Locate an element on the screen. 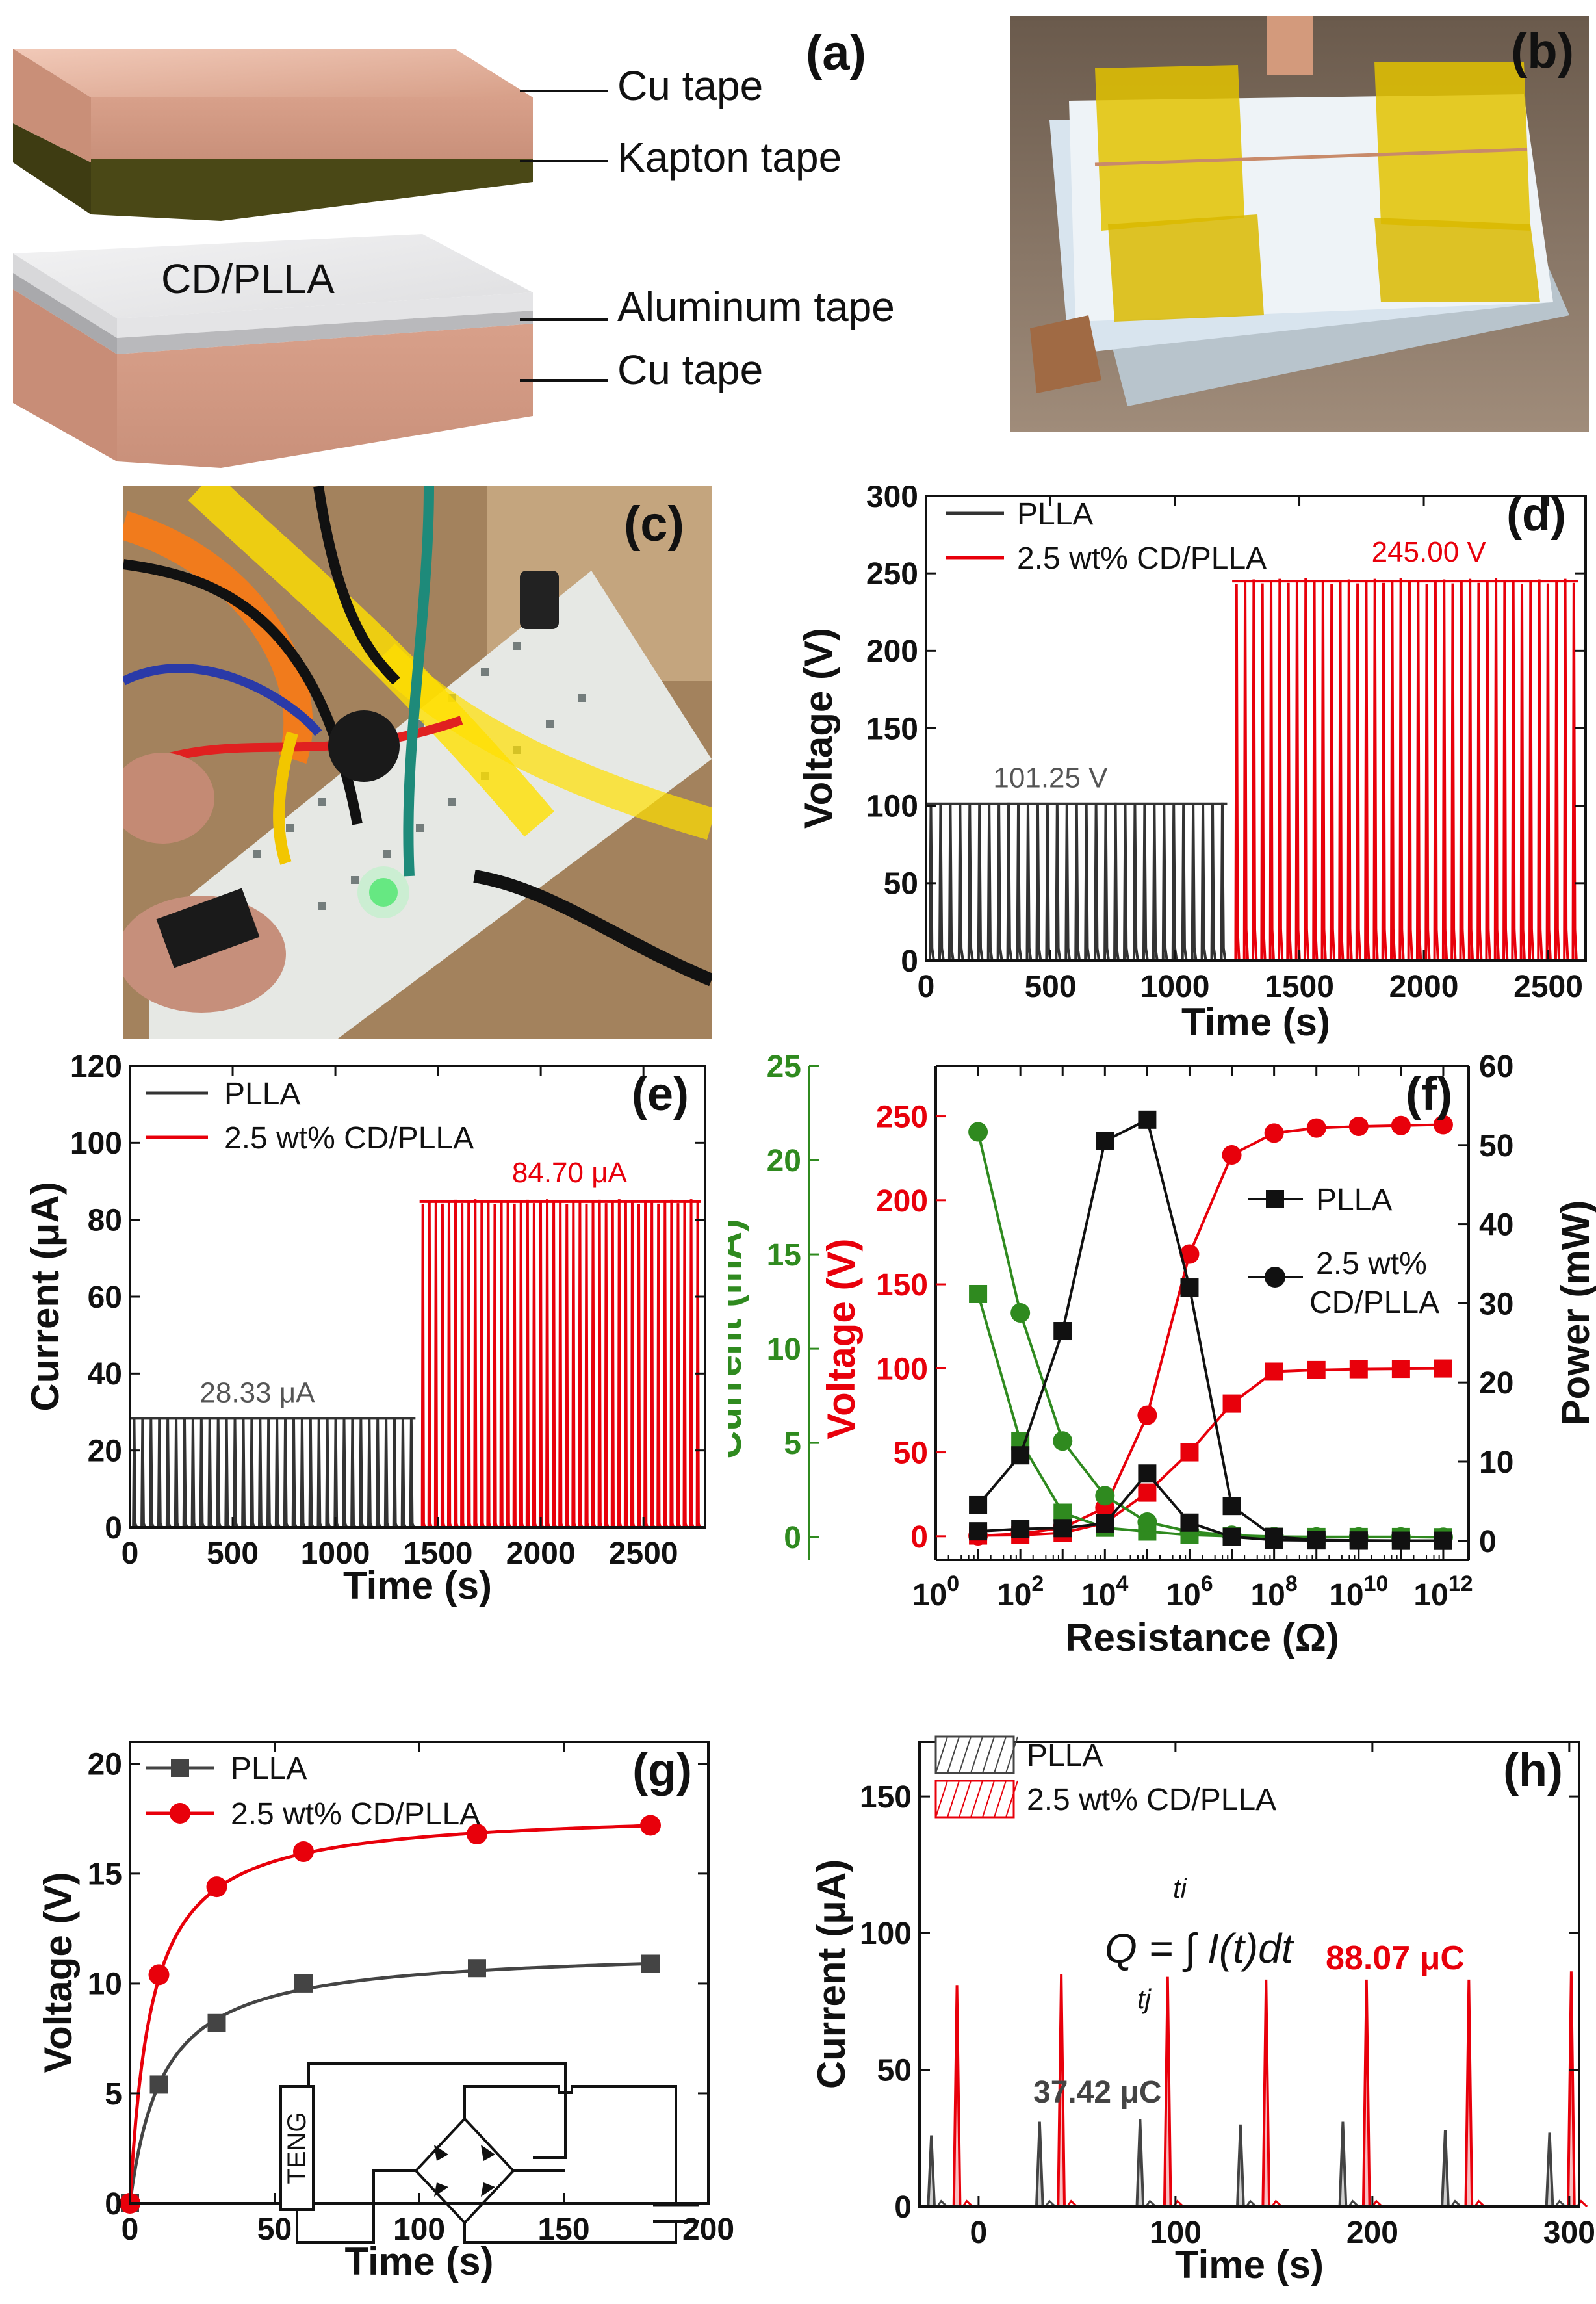 The height and width of the screenshot is (2304, 1596). peak-annotation: 84.70 μA is located at coordinates (570, 1173).